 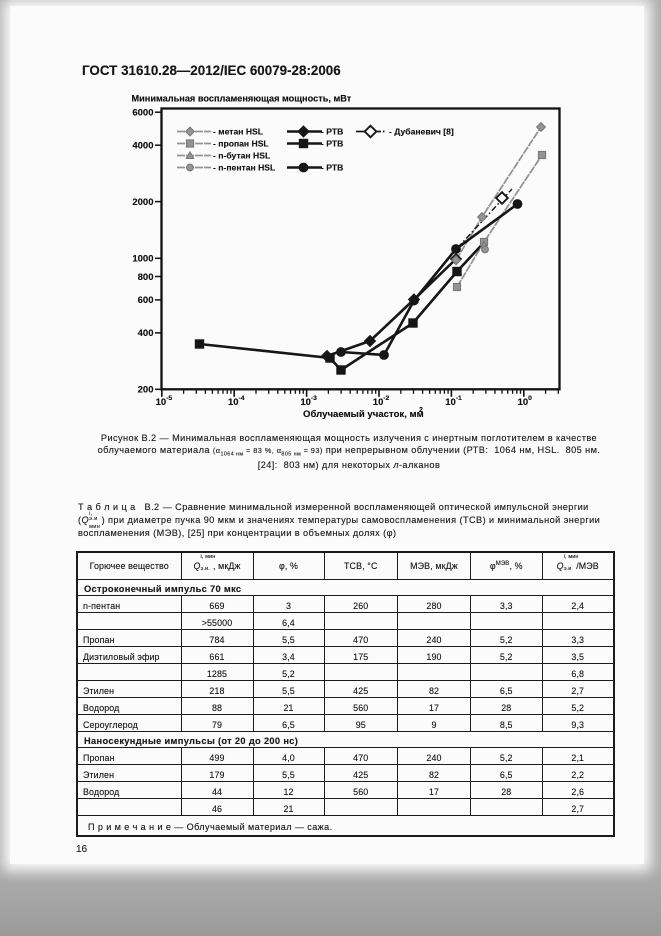 What do you see at coordinates (142, 146) in the screenshot?
I see `svg-text: 4000` at bounding box center [142, 146].